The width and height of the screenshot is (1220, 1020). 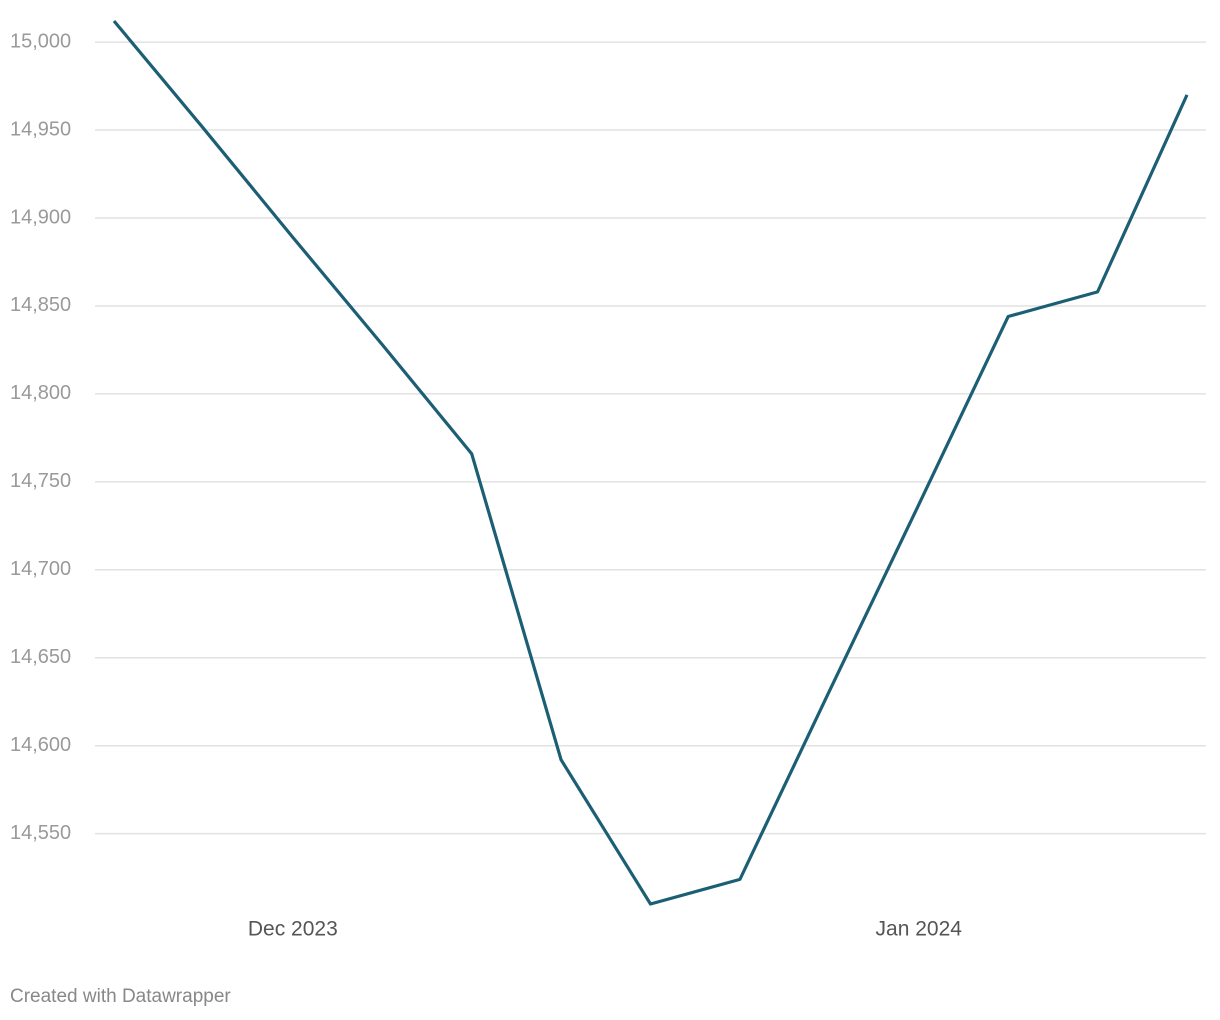 I want to click on y-tick-label: 14,750, so click(x=40, y=481).